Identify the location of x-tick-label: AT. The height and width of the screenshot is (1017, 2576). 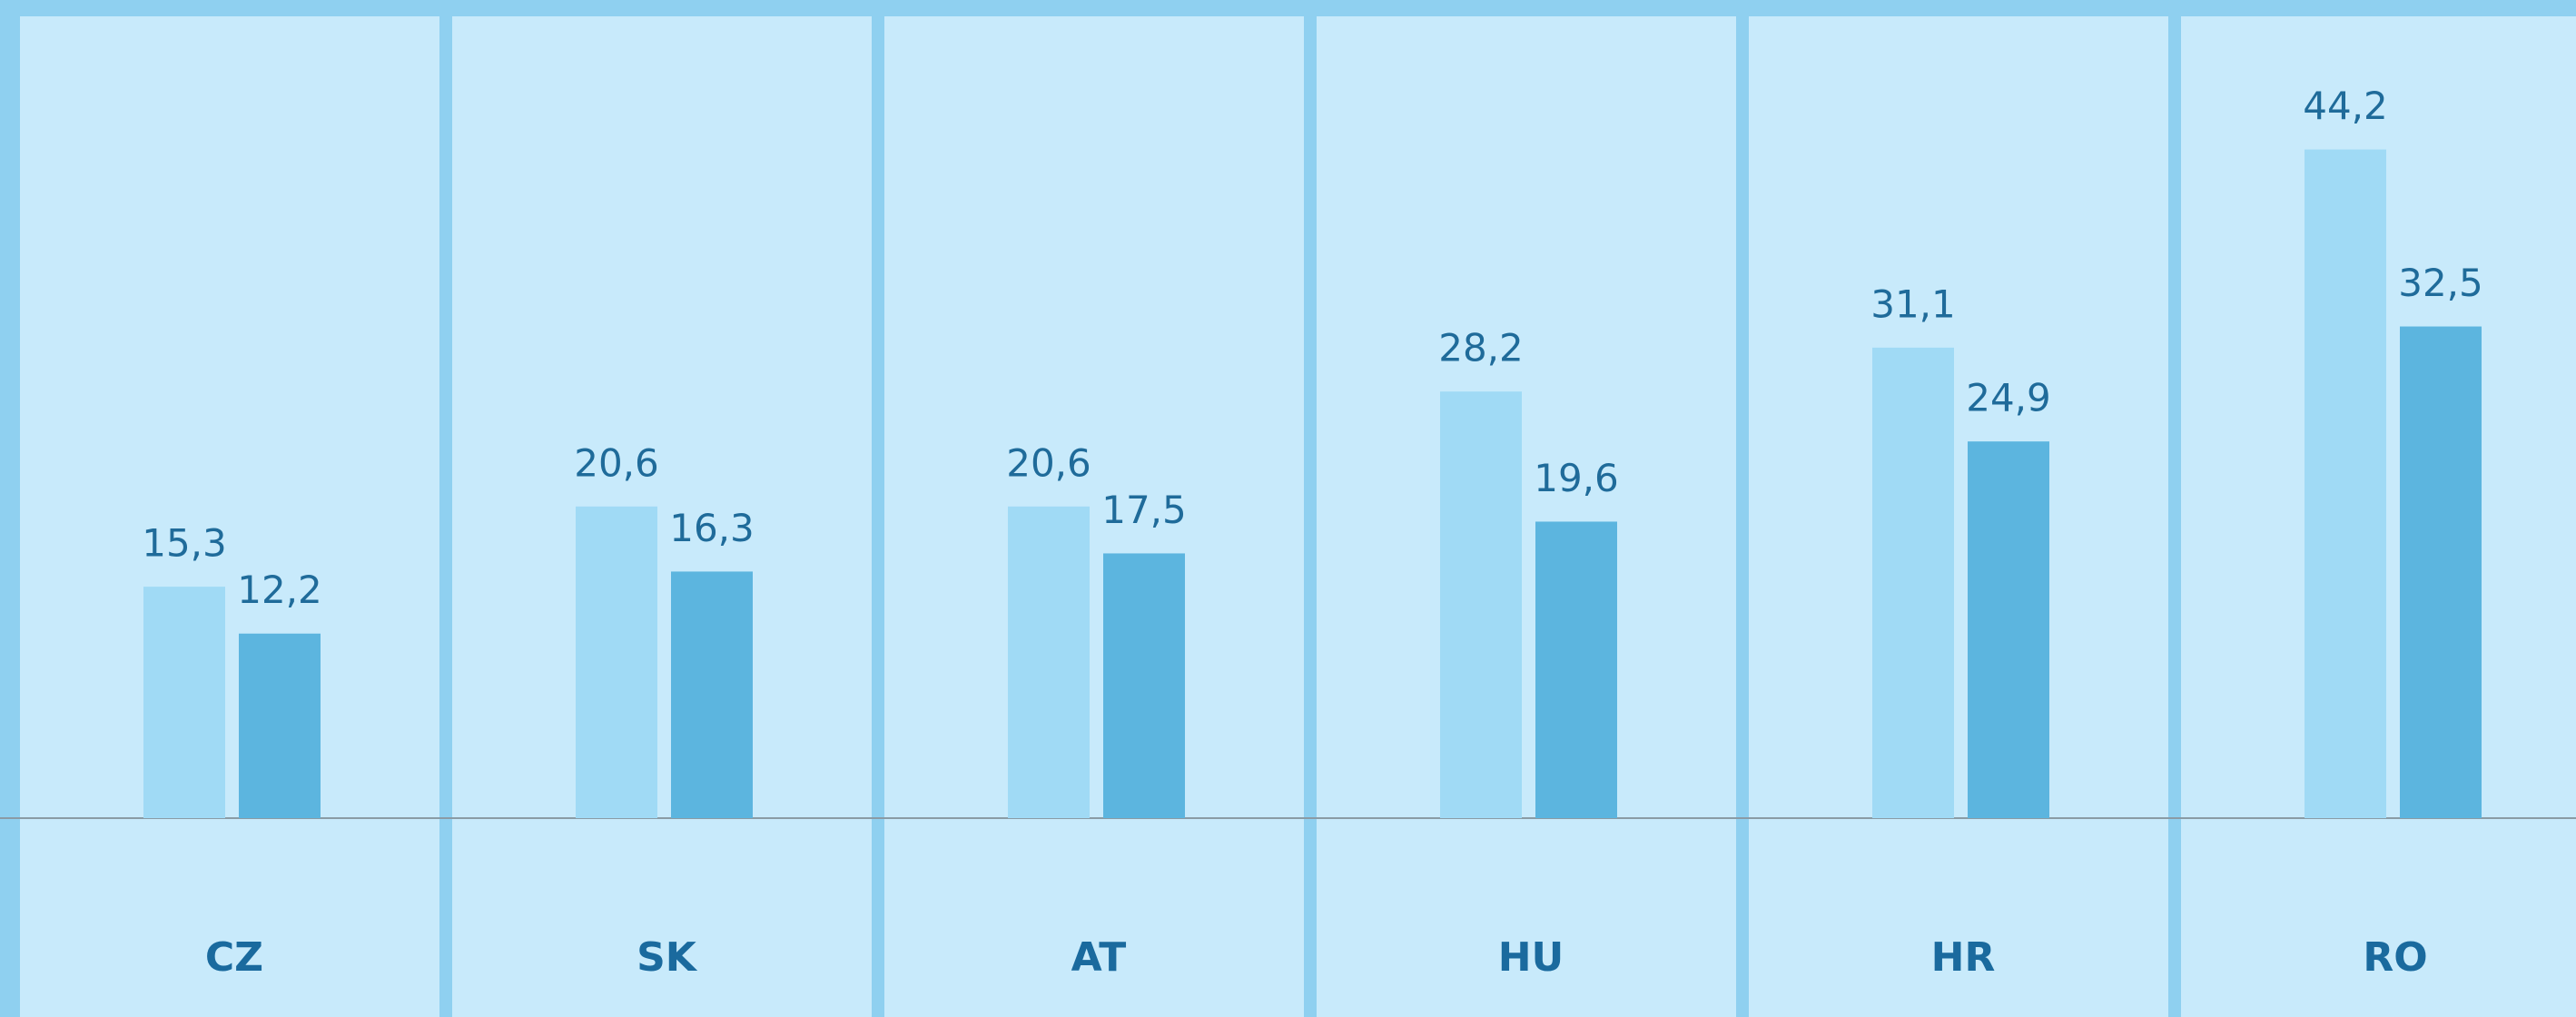
(1099, 957).